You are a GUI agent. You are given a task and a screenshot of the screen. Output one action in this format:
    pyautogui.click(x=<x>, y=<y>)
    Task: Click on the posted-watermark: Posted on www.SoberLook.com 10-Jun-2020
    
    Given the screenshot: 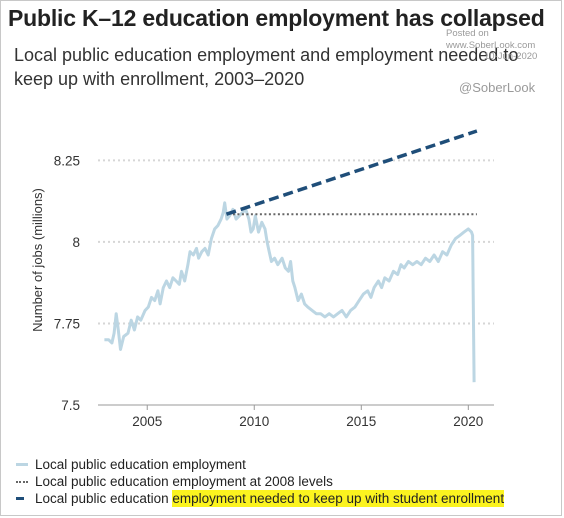 What is the action you would take?
    pyautogui.click(x=492, y=45)
    